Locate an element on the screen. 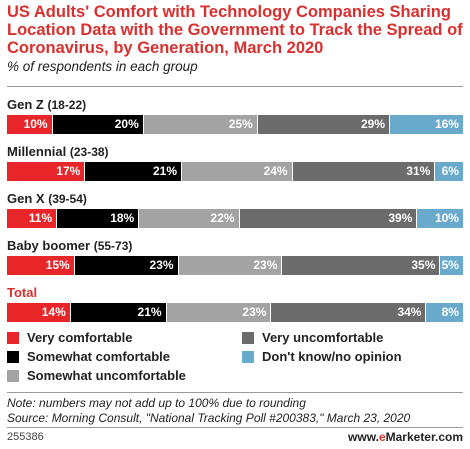 The image size is (470, 449). stacked-bar: 10% 20% 25% 29% 16% is located at coordinates (235, 124).